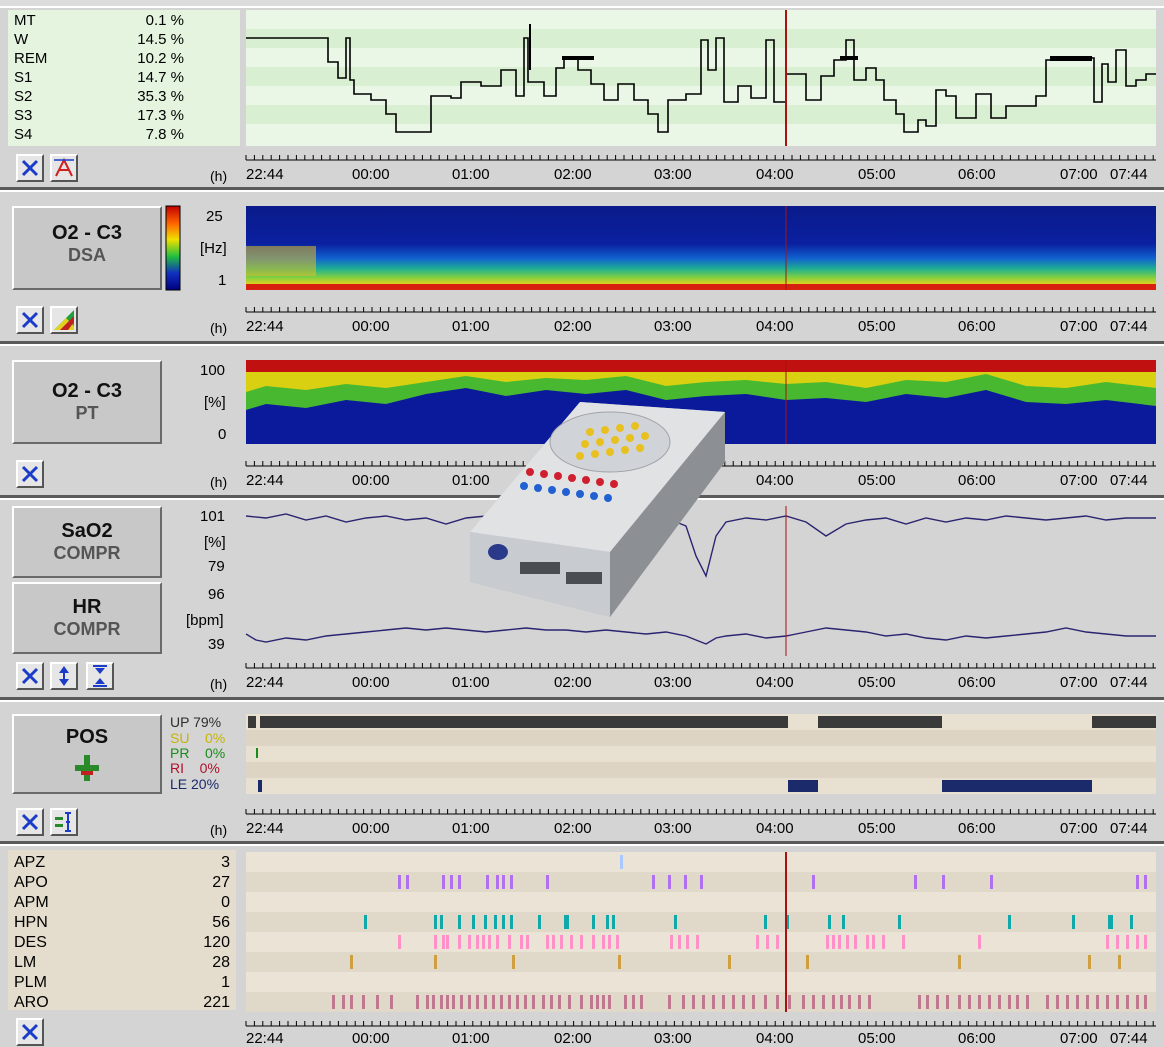 The width and height of the screenshot is (1164, 1047). What do you see at coordinates (700, 581) in the screenshot?
I see `sao2-hr-plot` at bounding box center [700, 581].